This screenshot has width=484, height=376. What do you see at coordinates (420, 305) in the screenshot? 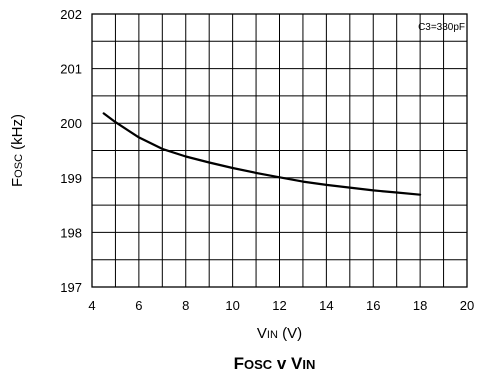
I see `x-tick-label: 18` at bounding box center [420, 305].